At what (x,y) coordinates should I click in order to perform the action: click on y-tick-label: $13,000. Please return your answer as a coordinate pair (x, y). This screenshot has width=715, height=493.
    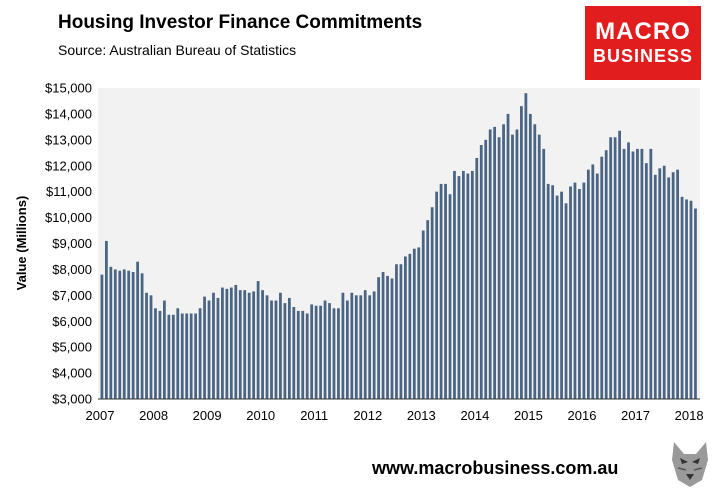
    Looking at the image, I should click on (68, 139).